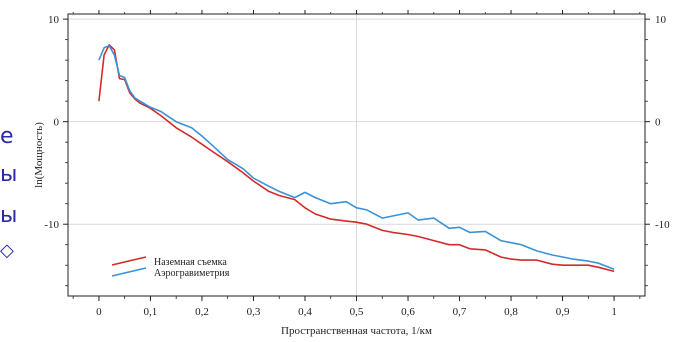 This screenshot has width=676, height=342. What do you see at coordinates (658, 123) in the screenshot?
I see `y-tick-label-right: 0` at bounding box center [658, 123].